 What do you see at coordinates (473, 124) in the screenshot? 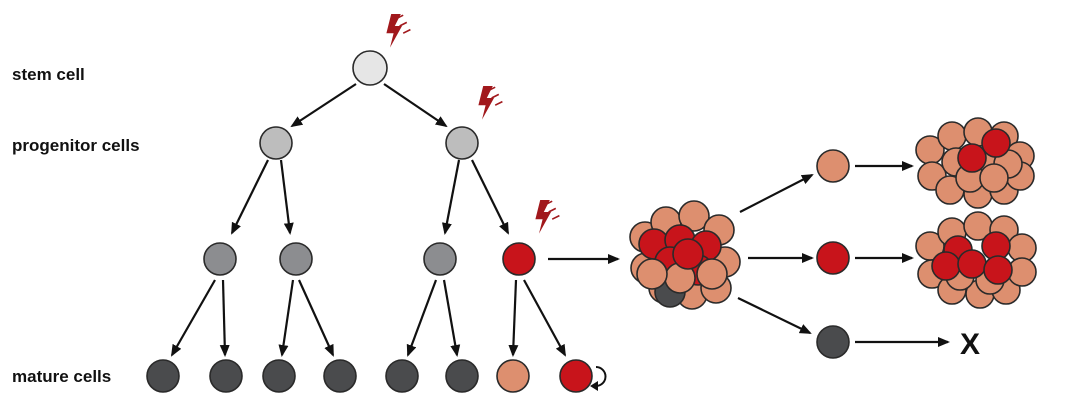
I see `mutation-bolts` at bounding box center [473, 124].